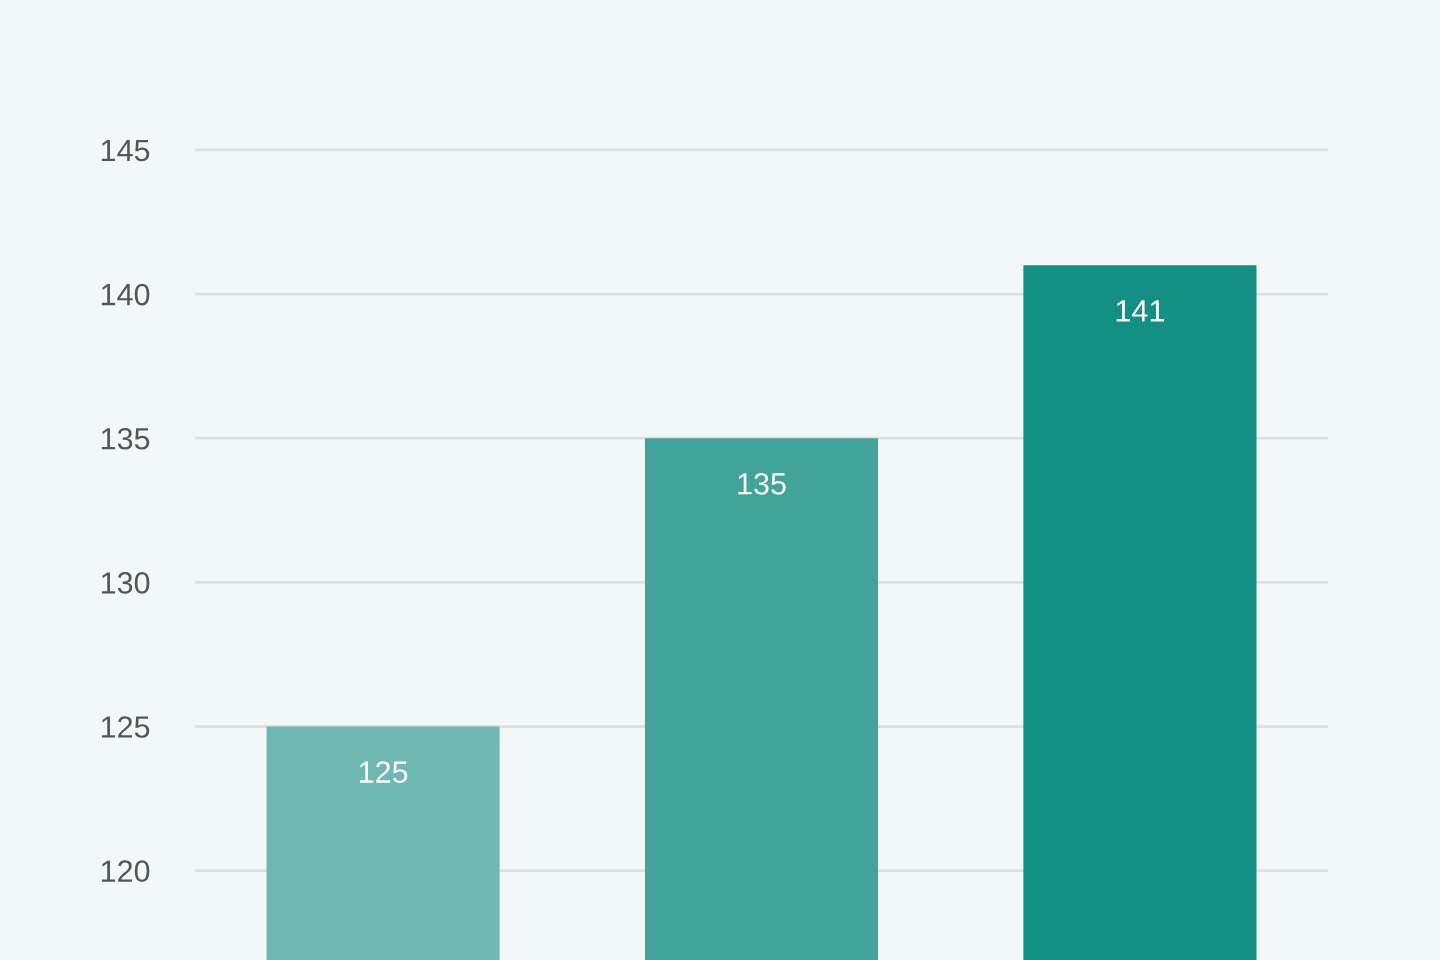  Describe the element at coordinates (125, 871) in the screenshot. I see `y-tick-label: 120` at that location.